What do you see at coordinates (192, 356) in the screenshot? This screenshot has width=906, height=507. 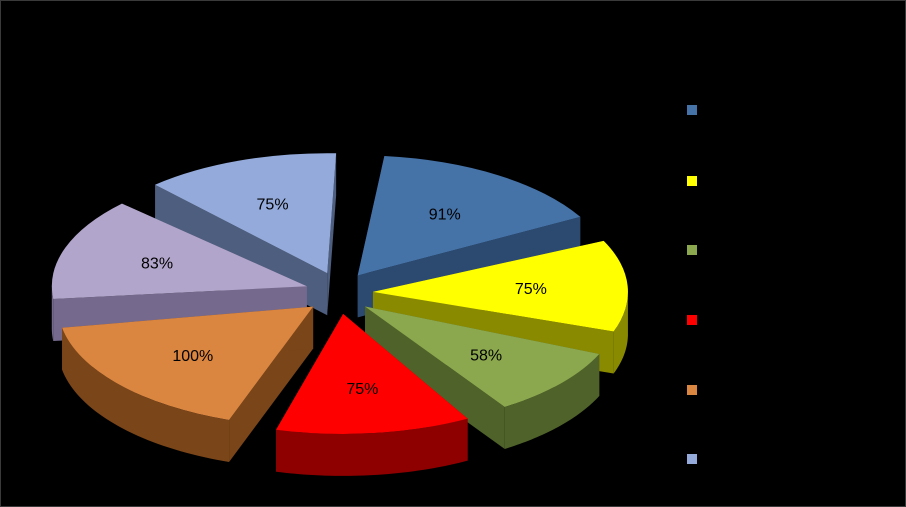 I see `data-label: 100%` at bounding box center [192, 356].